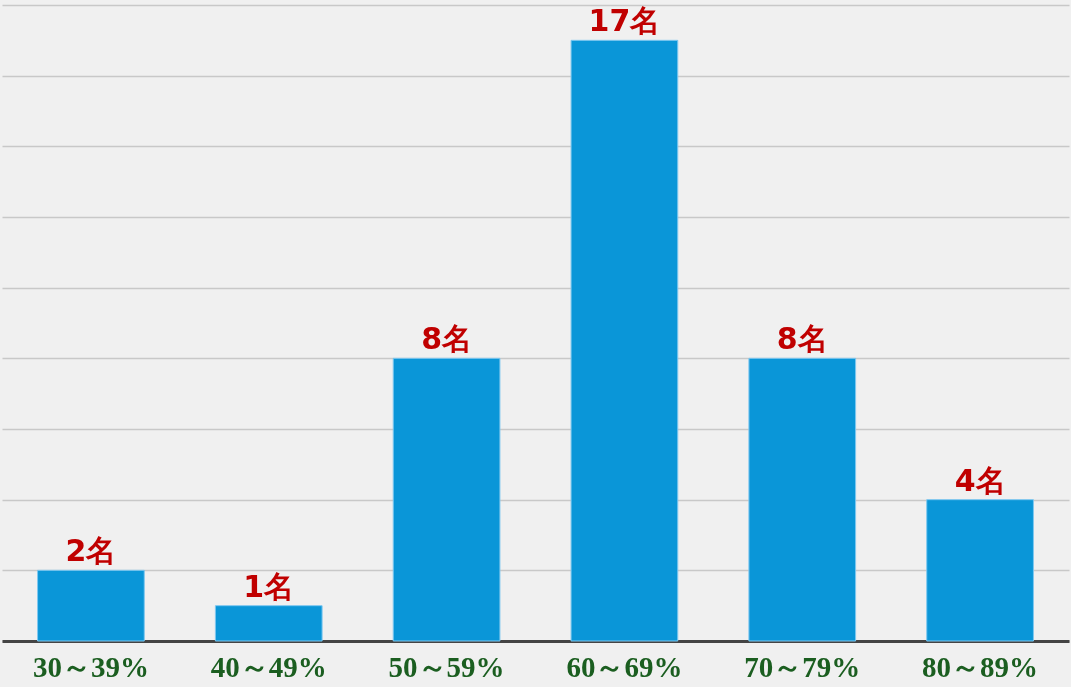  Describe the element at coordinates (268, 666) in the screenshot. I see `x-tick-label: 40～49%` at that location.